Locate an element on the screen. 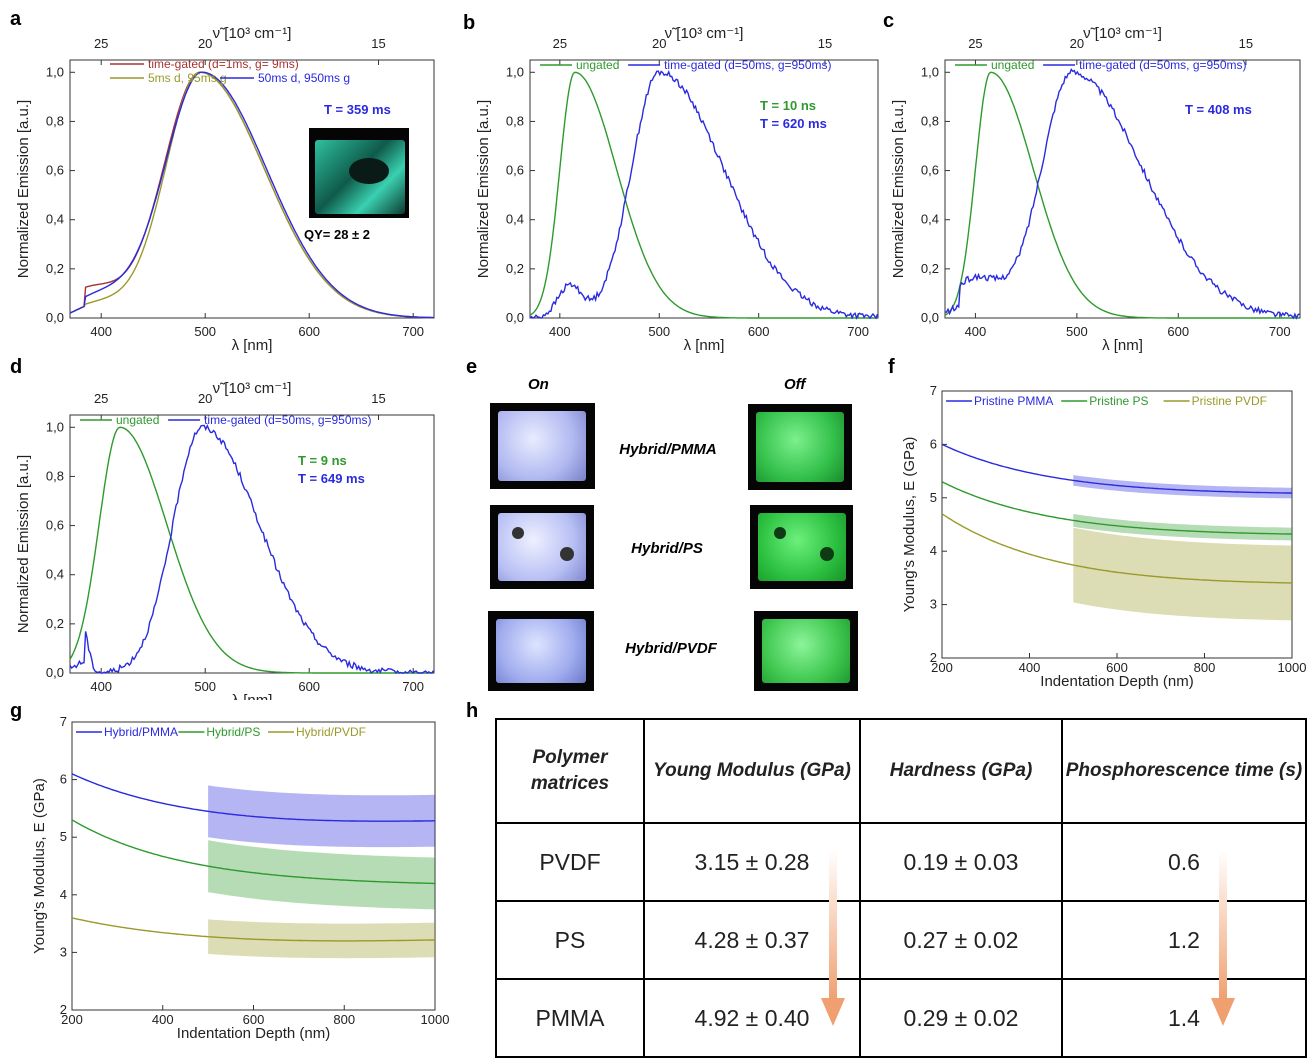  sample-photo-a is located at coordinates (359, 173).